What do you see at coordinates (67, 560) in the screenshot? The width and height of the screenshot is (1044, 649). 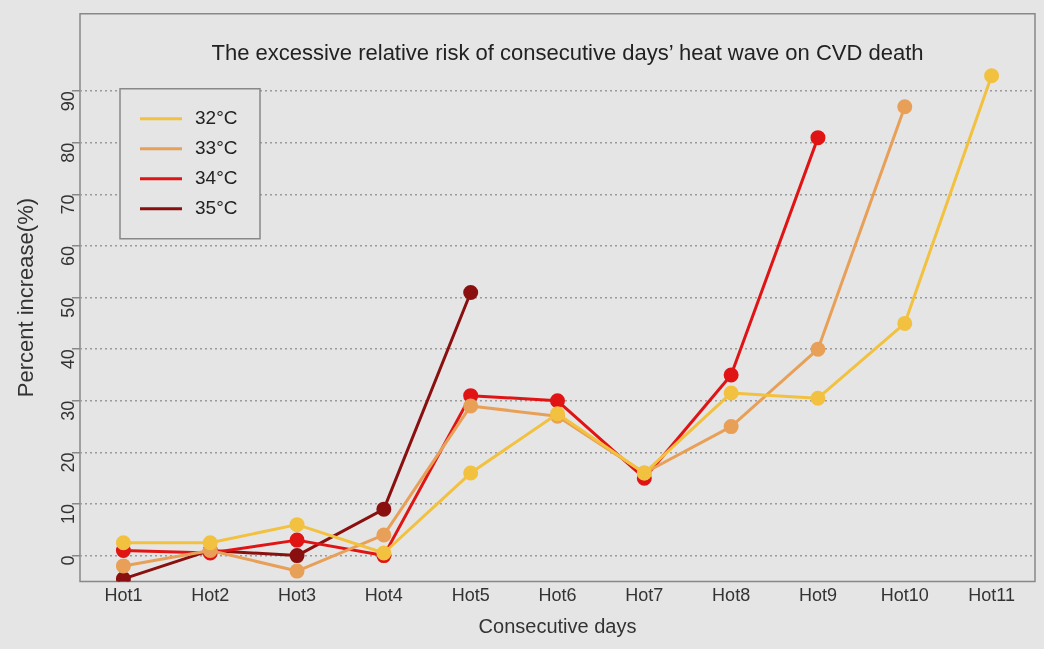 I see `y-tick-label: 0` at bounding box center [67, 560].